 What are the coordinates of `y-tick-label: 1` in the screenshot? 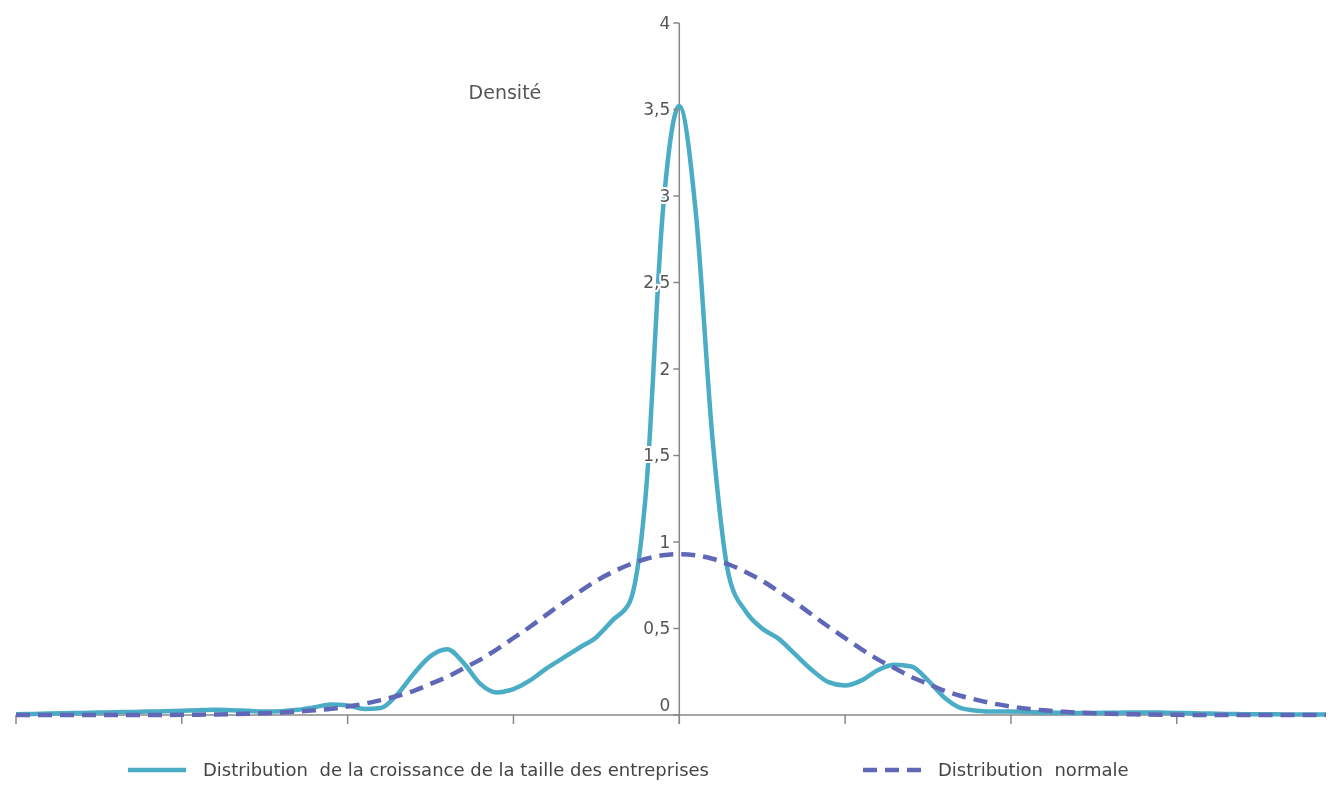 It's located at (665, 541).